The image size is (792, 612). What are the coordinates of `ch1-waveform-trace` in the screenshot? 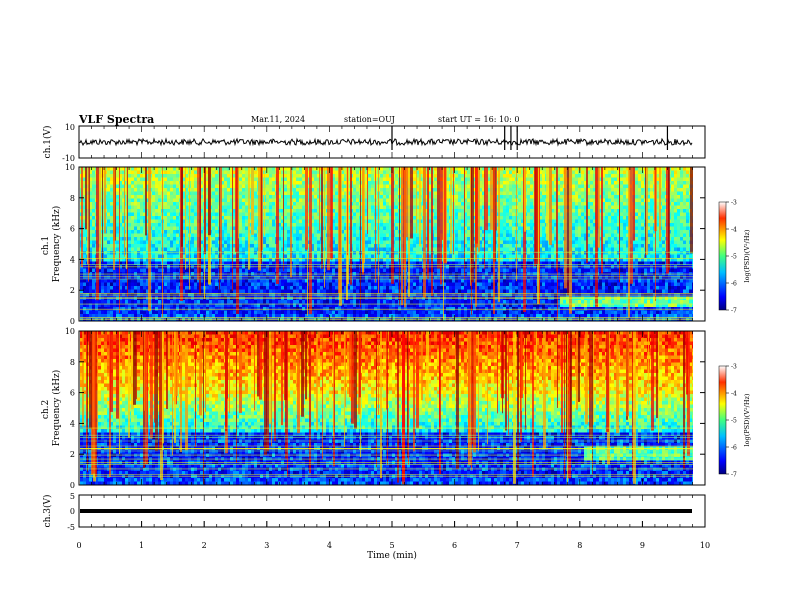 It's located at (386, 142).